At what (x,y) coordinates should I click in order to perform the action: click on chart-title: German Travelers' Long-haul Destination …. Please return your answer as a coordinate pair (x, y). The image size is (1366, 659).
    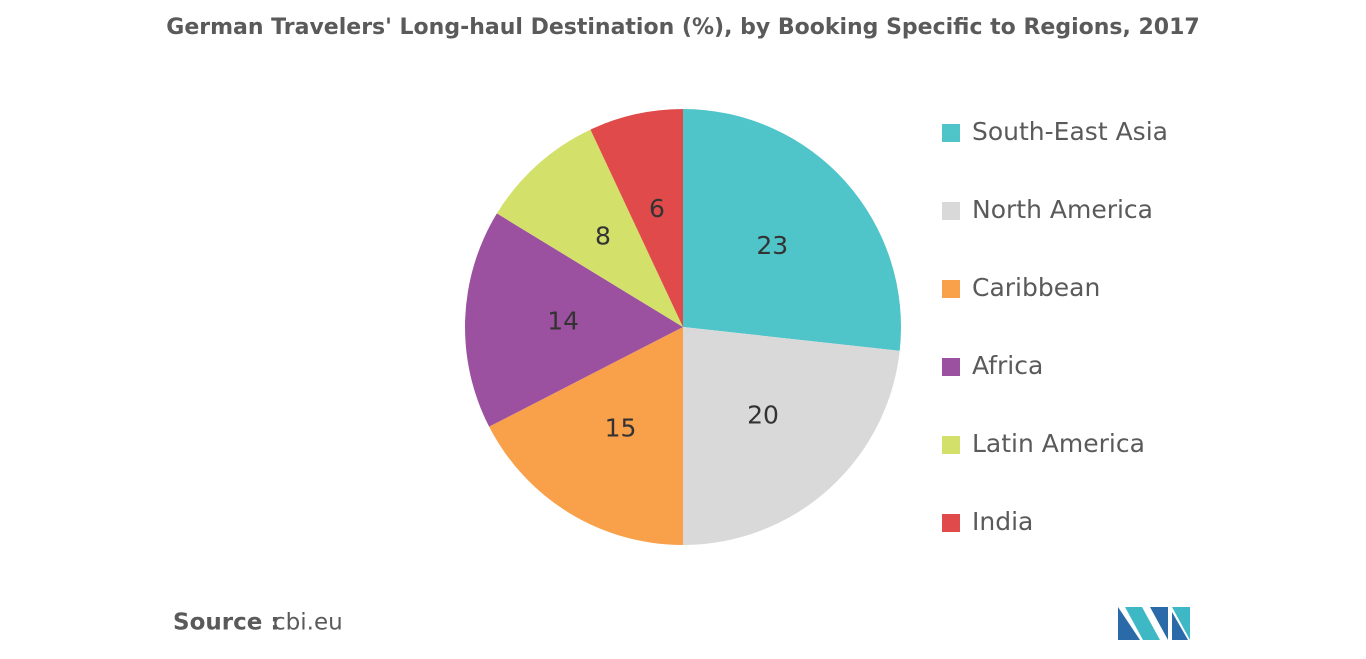
    Looking at the image, I should click on (682, 27).